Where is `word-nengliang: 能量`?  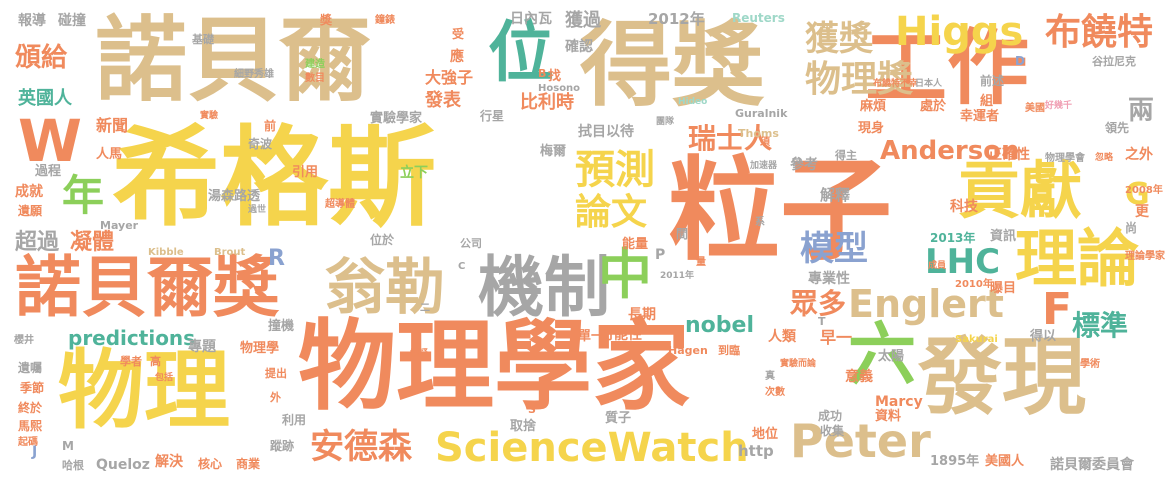
word-nengliang: 能量 is located at coordinates (635, 244).